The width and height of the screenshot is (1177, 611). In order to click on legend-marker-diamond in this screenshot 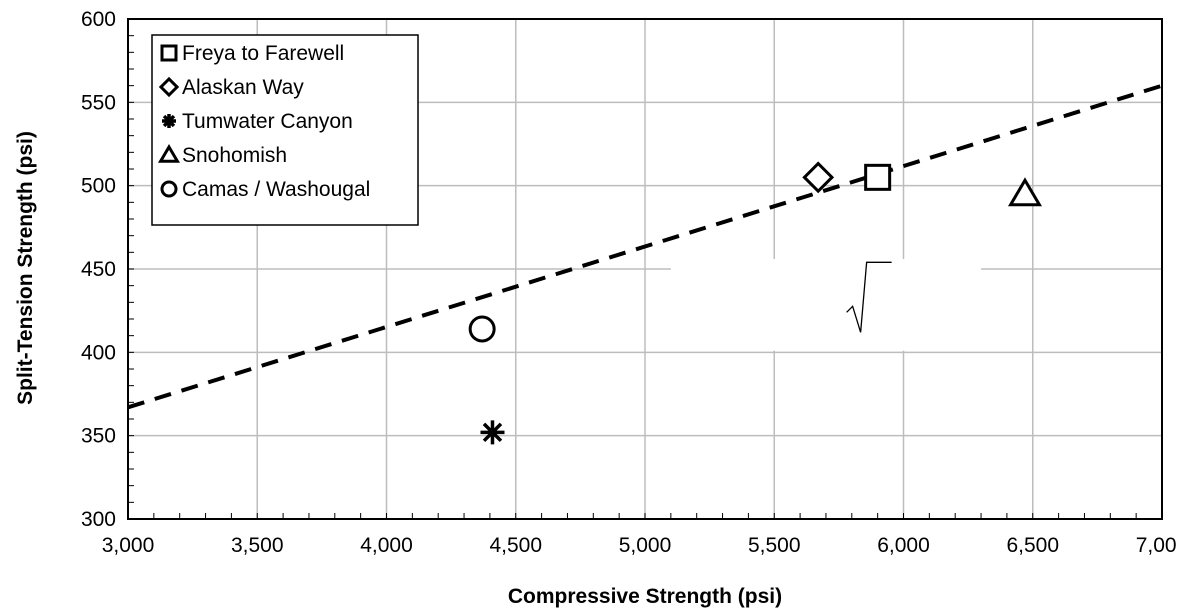, I will do `click(169, 87)`.